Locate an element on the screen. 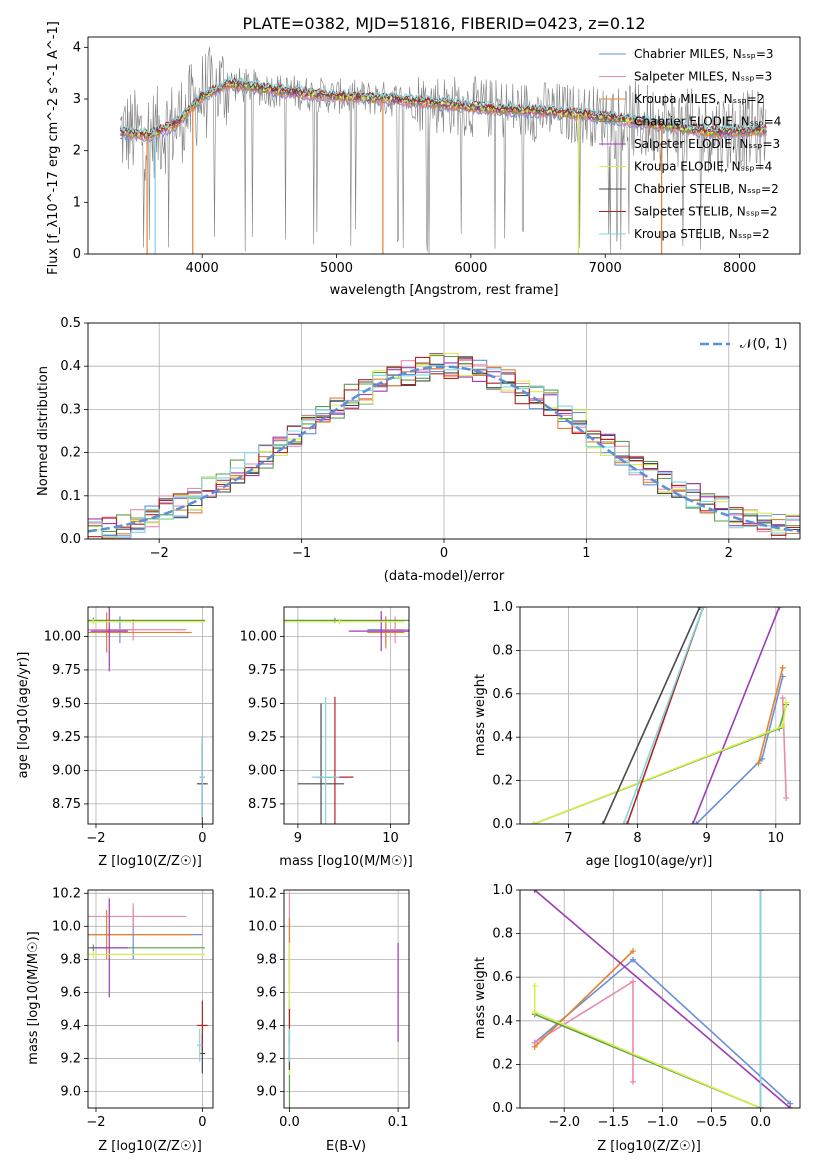 The width and height of the screenshot is (819, 1170). y-tick-label: 9.4 is located at coordinates (266, 1025).